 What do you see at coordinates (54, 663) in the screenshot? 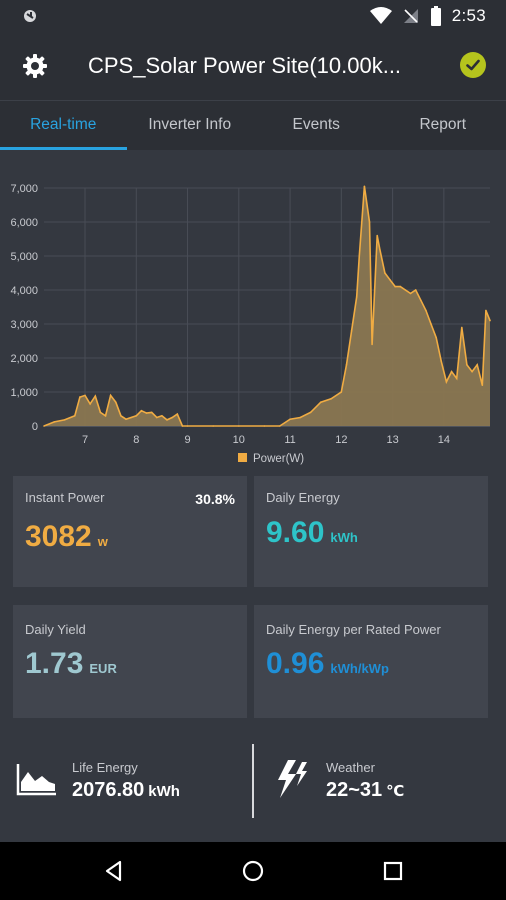
I see `daily-yield-value: 1.73` at bounding box center [54, 663].